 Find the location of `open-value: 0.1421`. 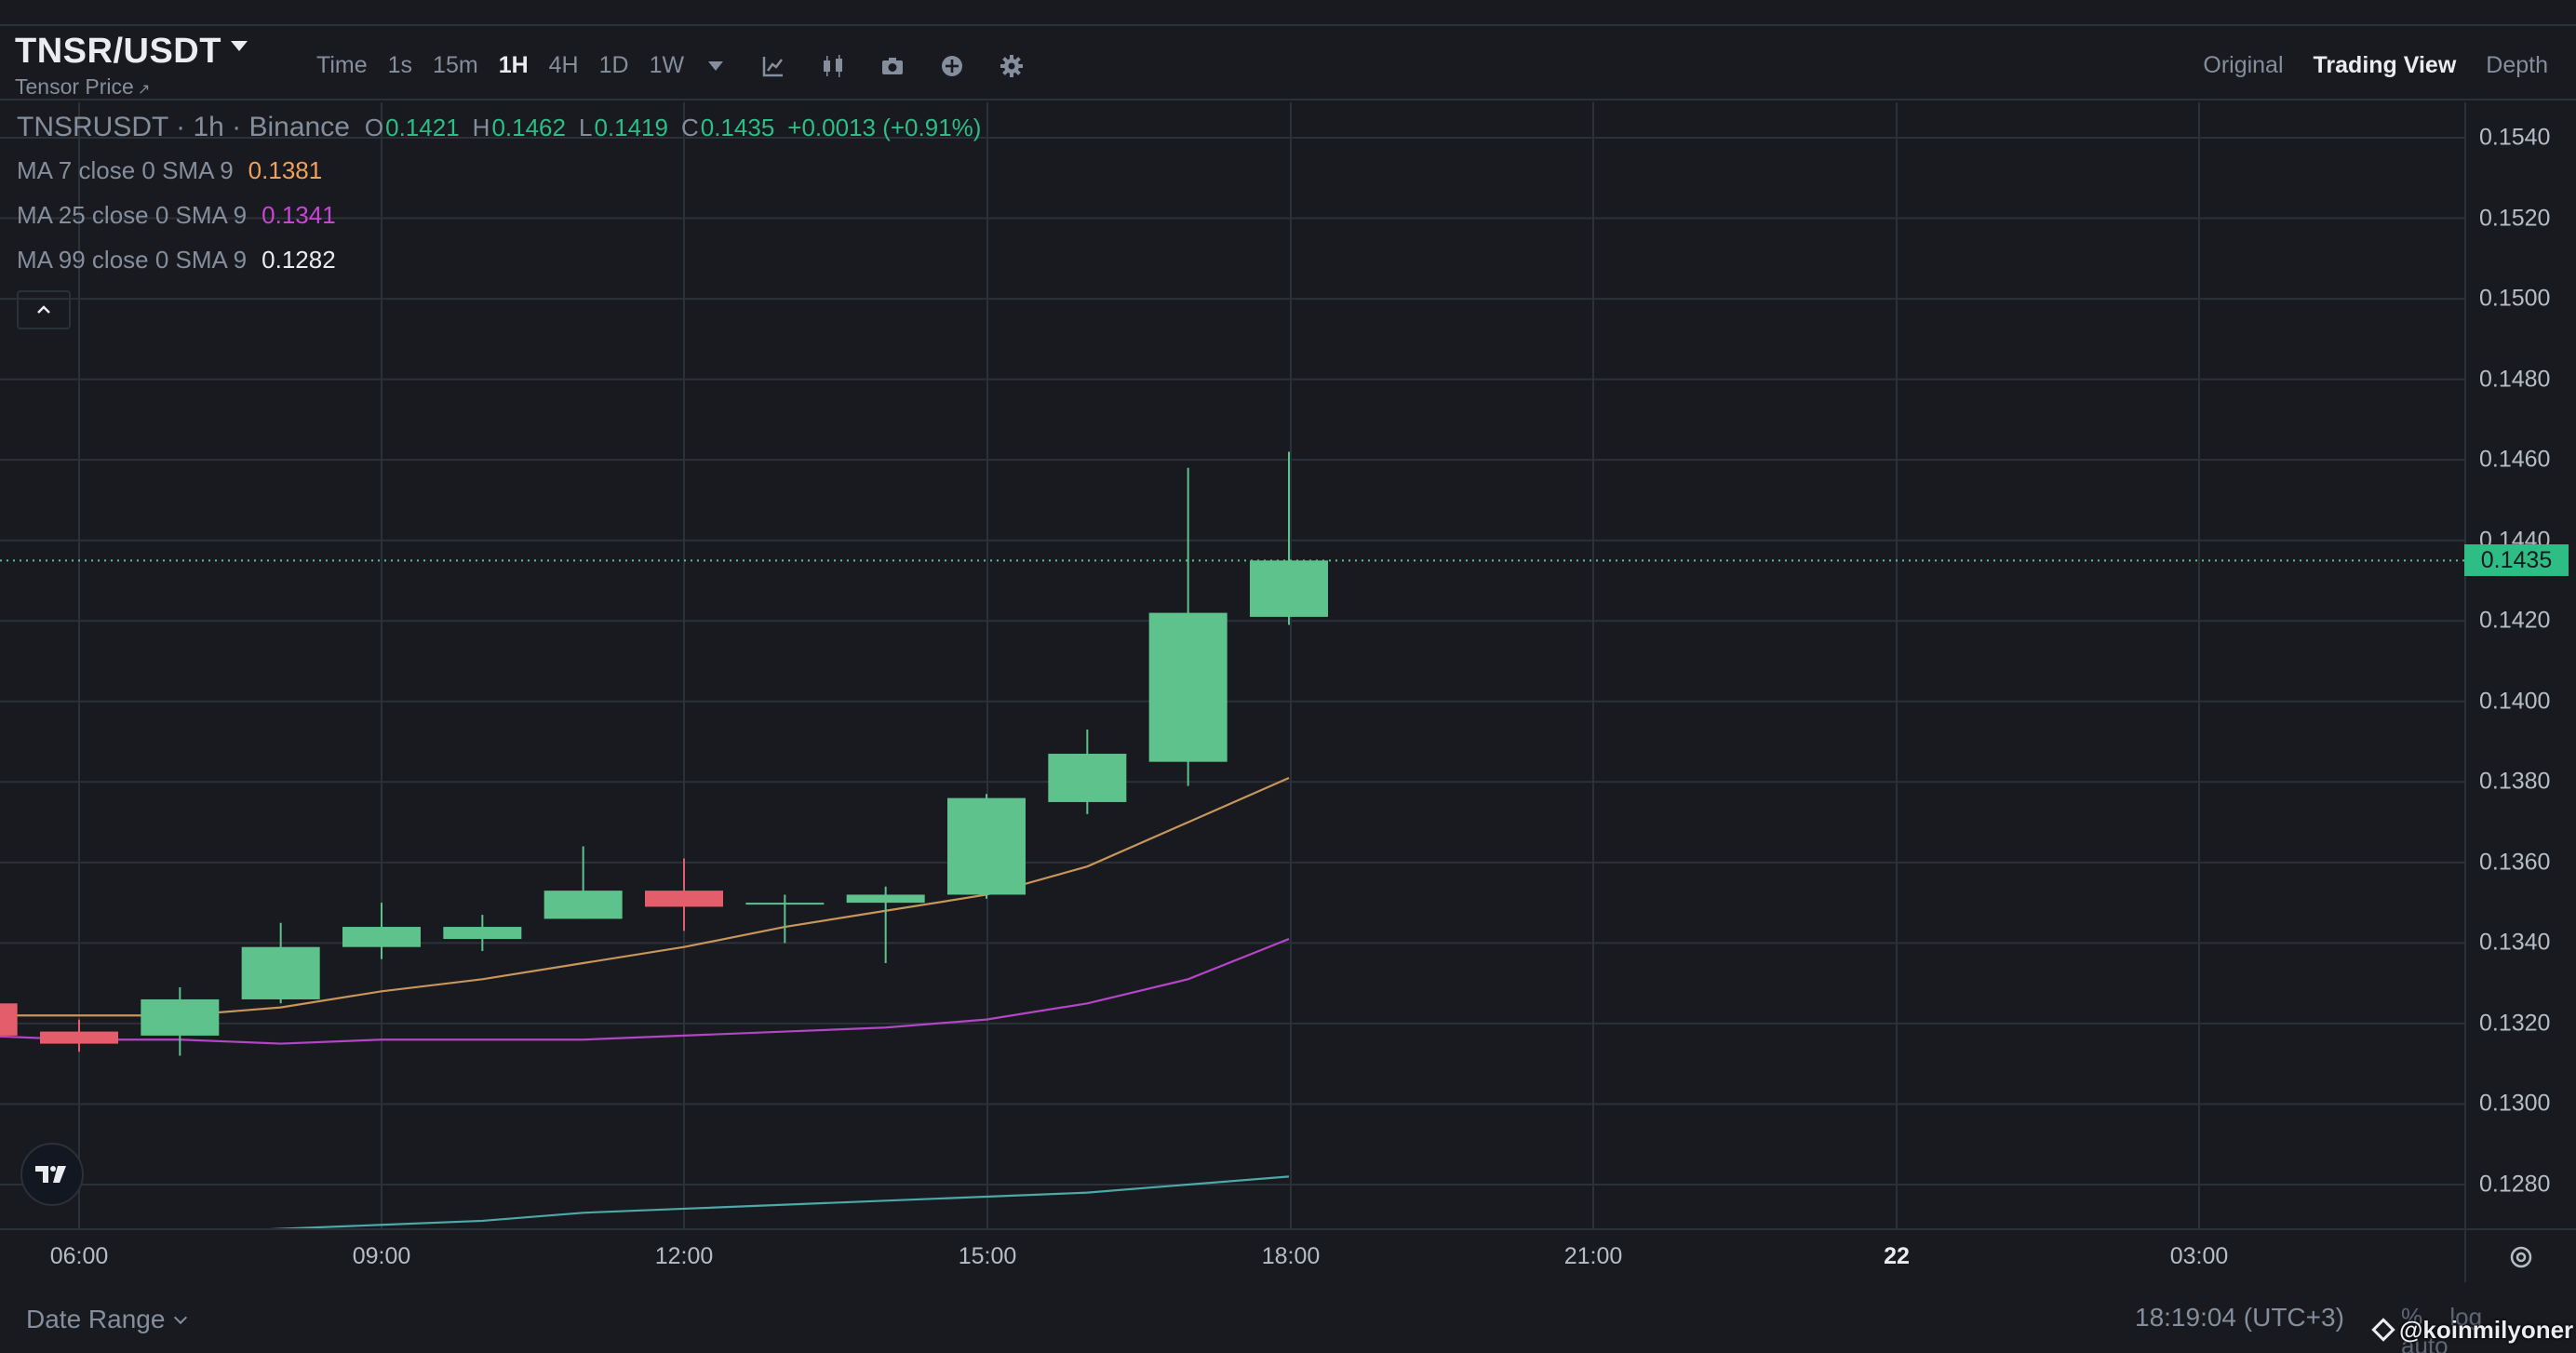

open-value: 0.1421 is located at coordinates (422, 128).